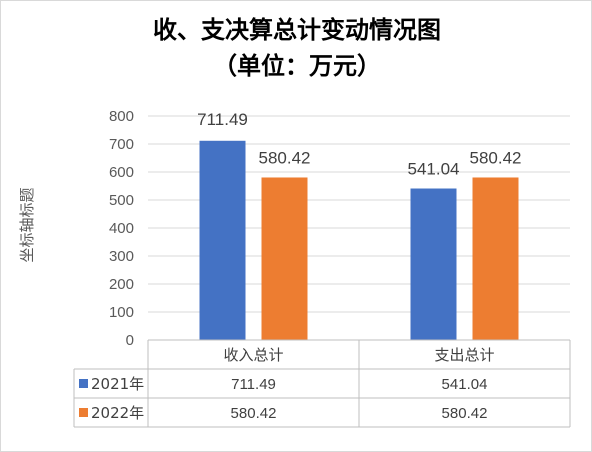  Describe the element at coordinates (297, 29) in the screenshot. I see `chart-title: 收、支决算总计变动情况图` at that location.